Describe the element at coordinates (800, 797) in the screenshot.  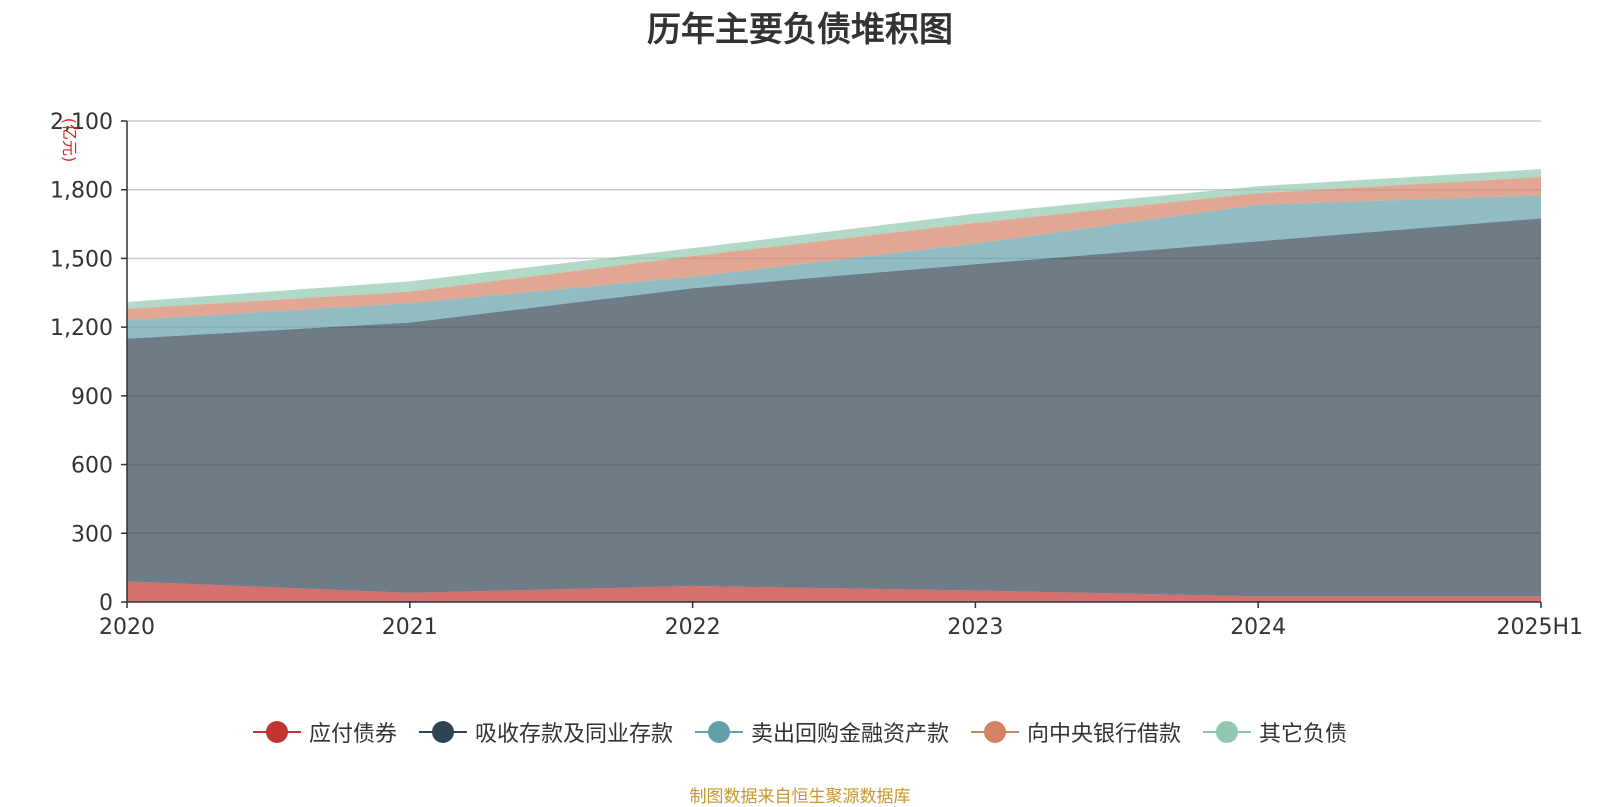
I see `source-note: 制图数据来自恒生聚源数据库` at that location.